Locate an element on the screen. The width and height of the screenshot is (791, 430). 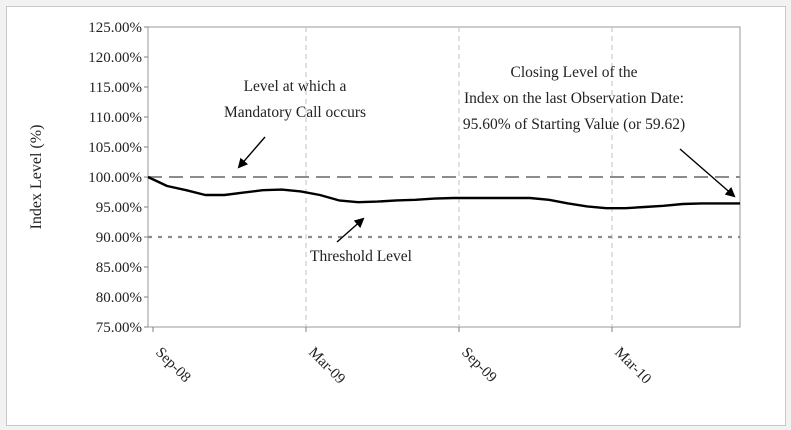
y-tick-label: 100.00% is located at coordinates (115, 178).